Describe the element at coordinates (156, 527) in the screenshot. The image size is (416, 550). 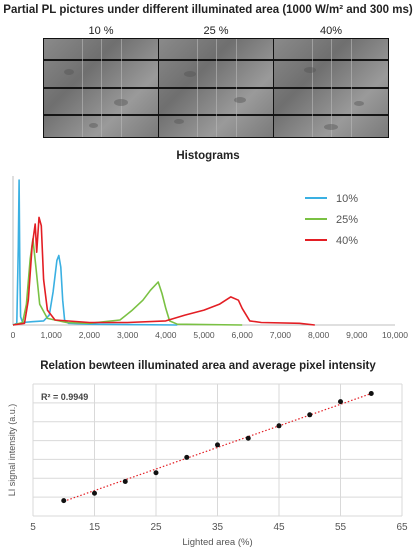
I see `x-tick-label: 25` at that location.